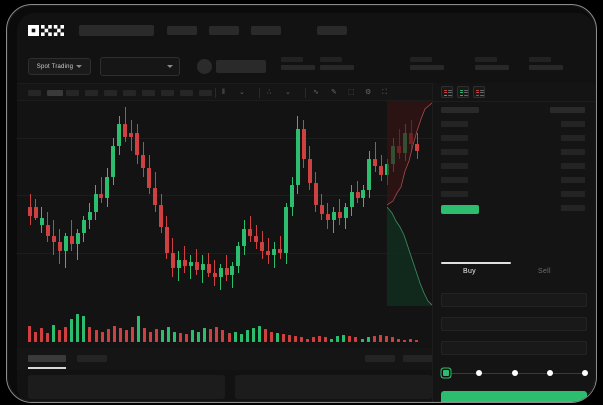 This screenshot has height=405, width=603. What do you see at coordinates (463, 92) in the screenshot?
I see `orderbook-view-bids-icon` at bounding box center [463, 92].